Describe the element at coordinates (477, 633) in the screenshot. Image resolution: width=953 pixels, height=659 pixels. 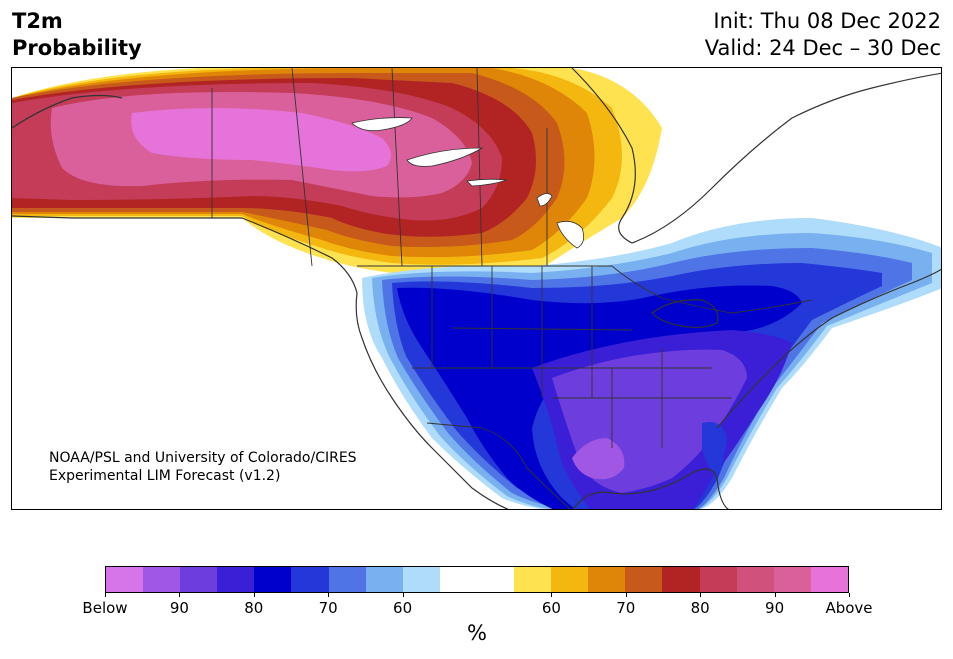
I see `colorbar-unit: %` at that location.